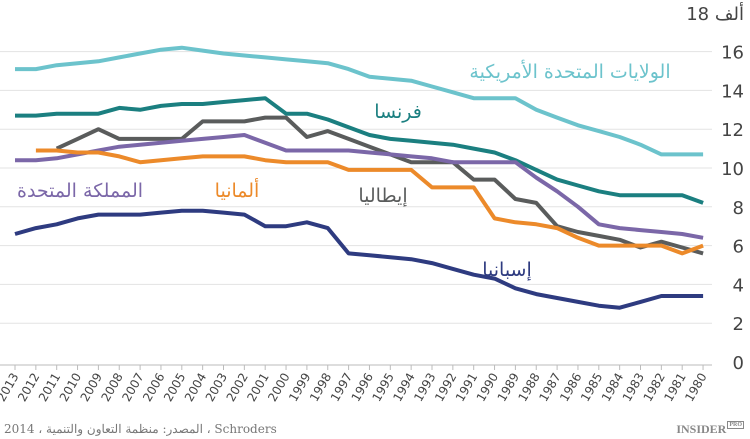 This screenshot has height=439, width=750. Describe the element at coordinates (732, 53) in the screenshot. I see `y-tick-label: 16` at that location.